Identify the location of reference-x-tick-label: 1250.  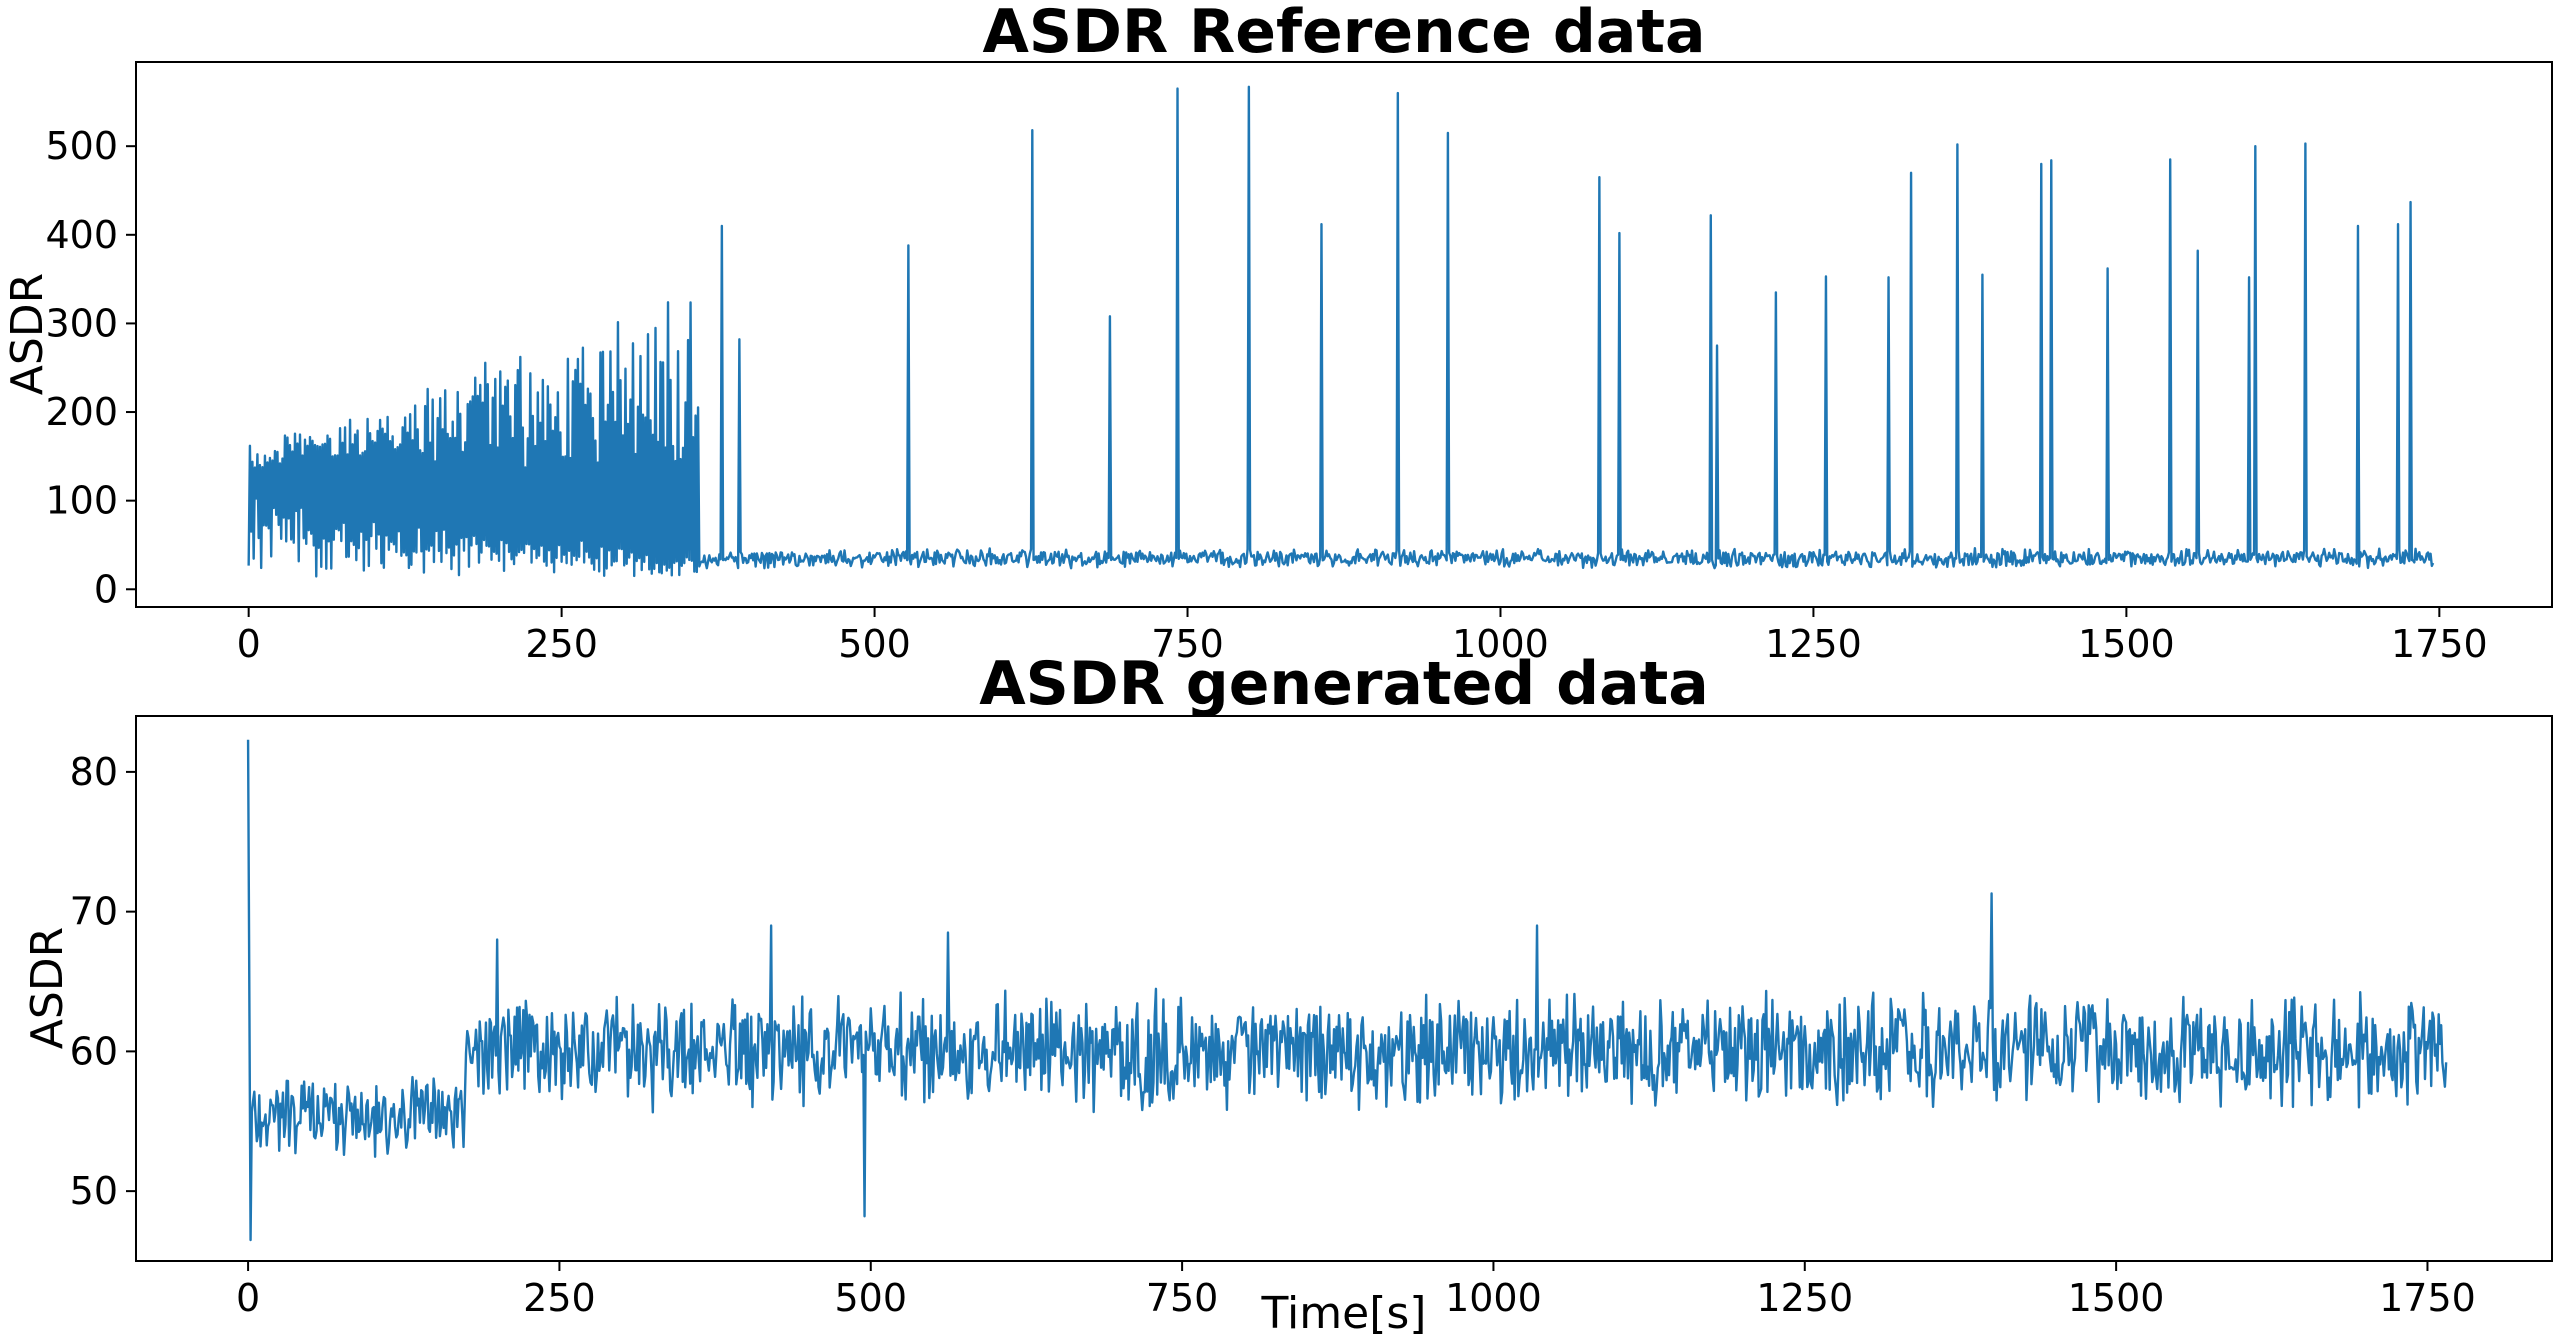
(1813, 644).